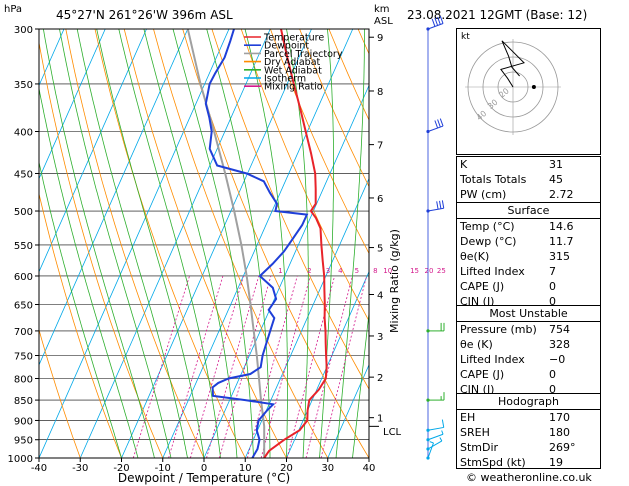  Describe the element at coordinates (383, 21) in the screenshot. I see `asl-unit: ASL` at that location.